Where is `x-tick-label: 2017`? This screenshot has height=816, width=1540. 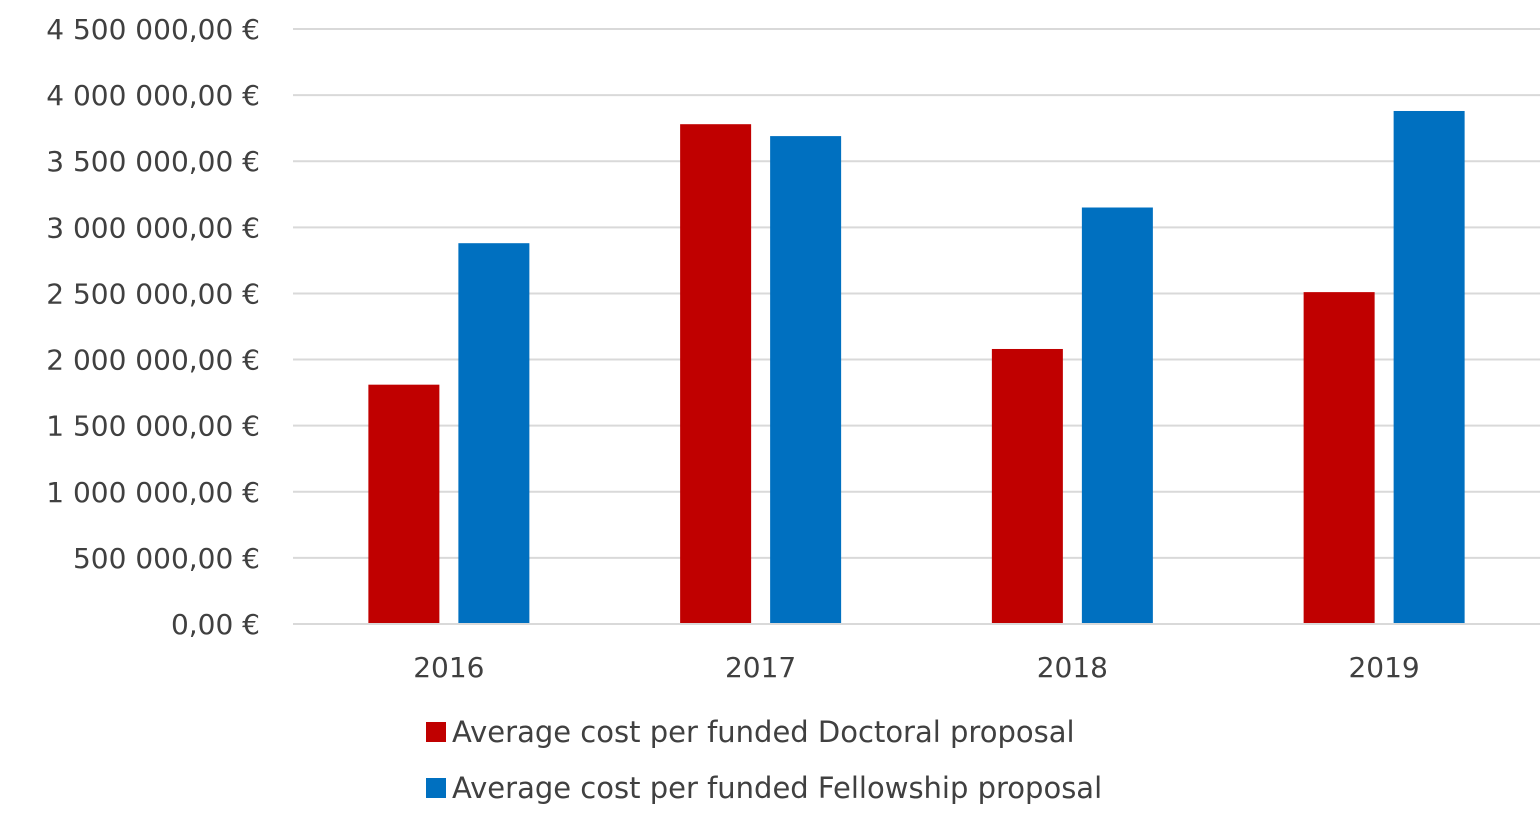
x-tick-label: 2017 is located at coordinates (760, 667).